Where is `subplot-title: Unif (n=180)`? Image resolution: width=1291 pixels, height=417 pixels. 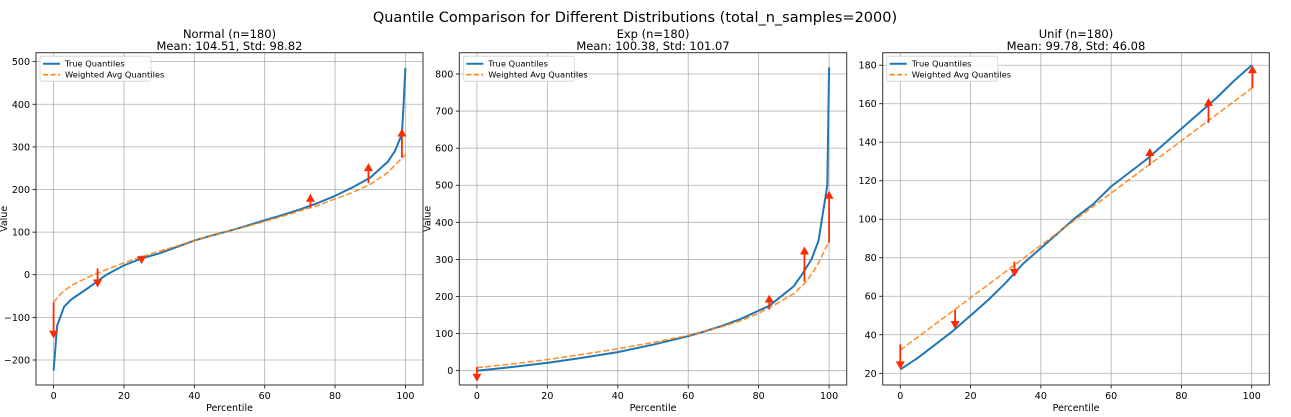 subplot-title: Unif (n=180) is located at coordinates (1076, 34).